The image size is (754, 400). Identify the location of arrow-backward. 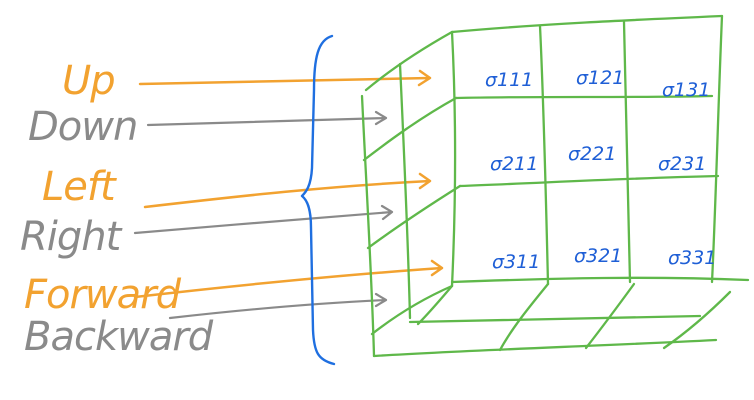
(278, 306).